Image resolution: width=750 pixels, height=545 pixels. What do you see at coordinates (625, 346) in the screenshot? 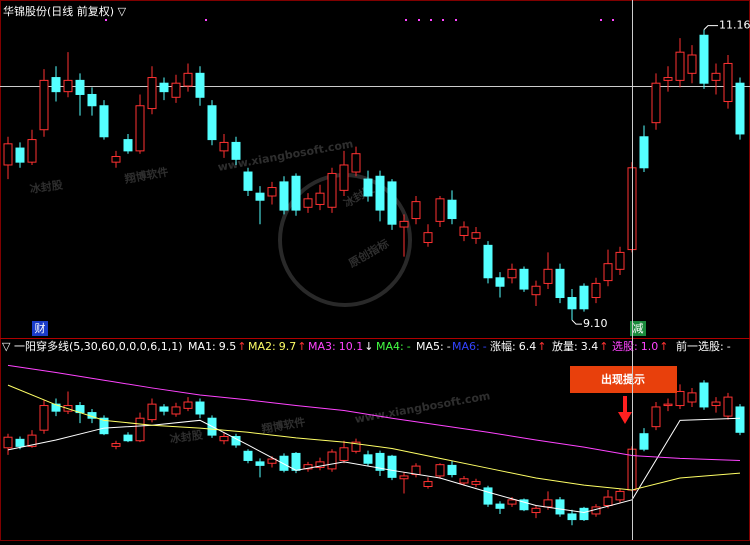
I see `legend-name: 选股:` at bounding box center [625, 346].